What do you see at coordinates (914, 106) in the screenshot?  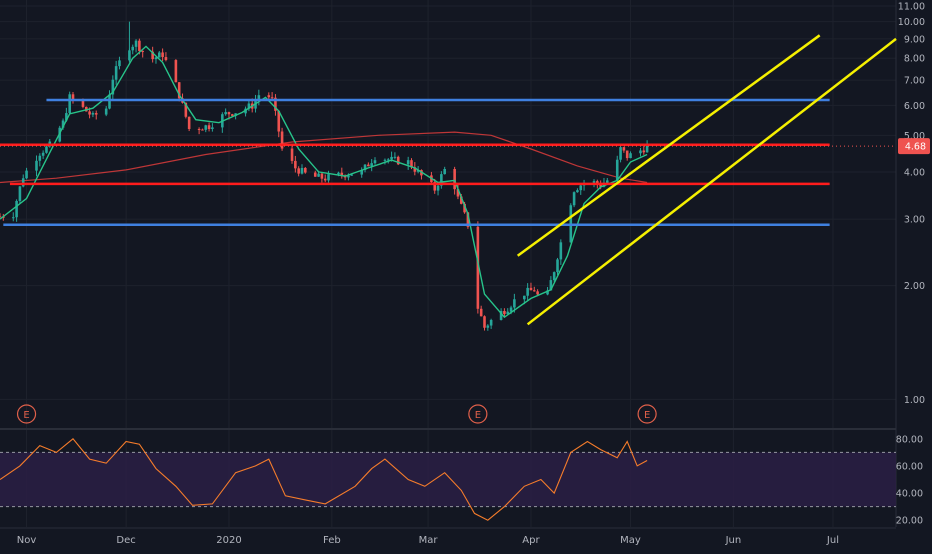 I see `price-tick-label: 6.00` at bounding box center [914, 106].